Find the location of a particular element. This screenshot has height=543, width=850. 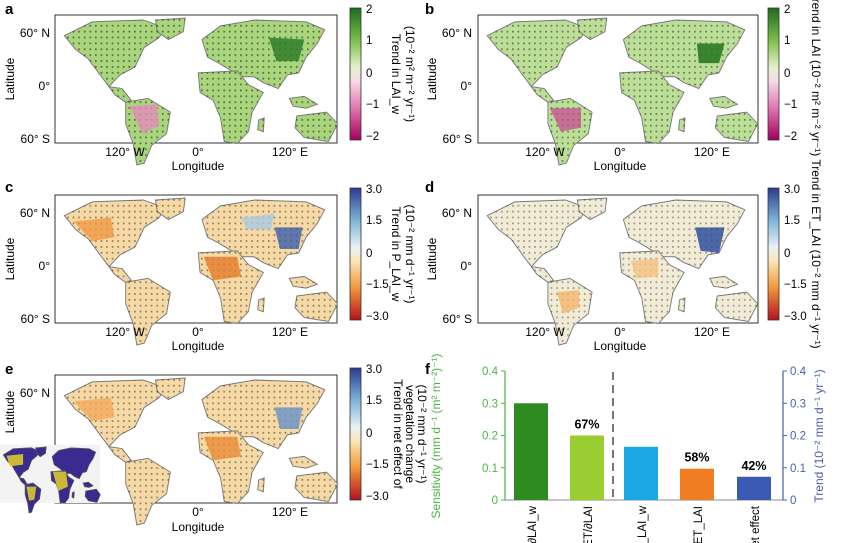

bar-data-label: 42% is located at coordinates (753, 466).